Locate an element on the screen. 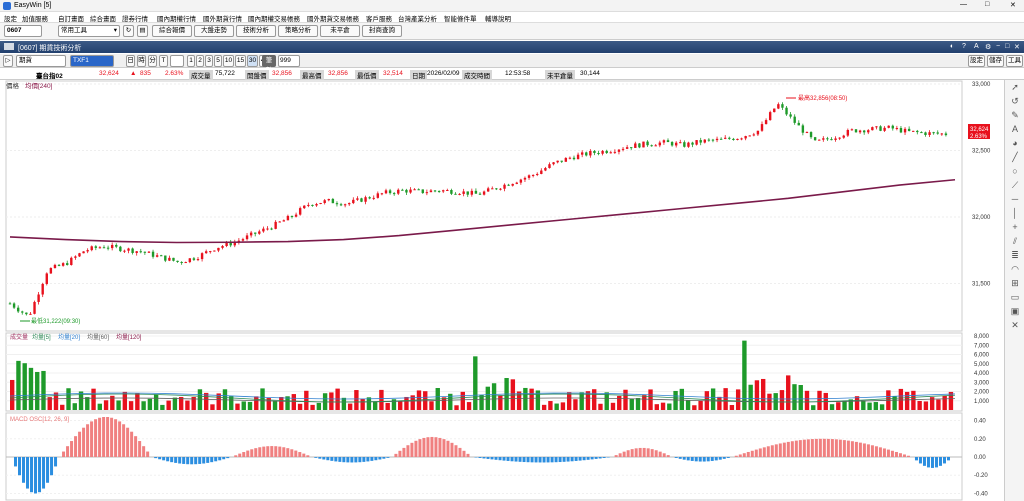  tool-select: 常用工具 ▾ is located at coordinates (89, 31).